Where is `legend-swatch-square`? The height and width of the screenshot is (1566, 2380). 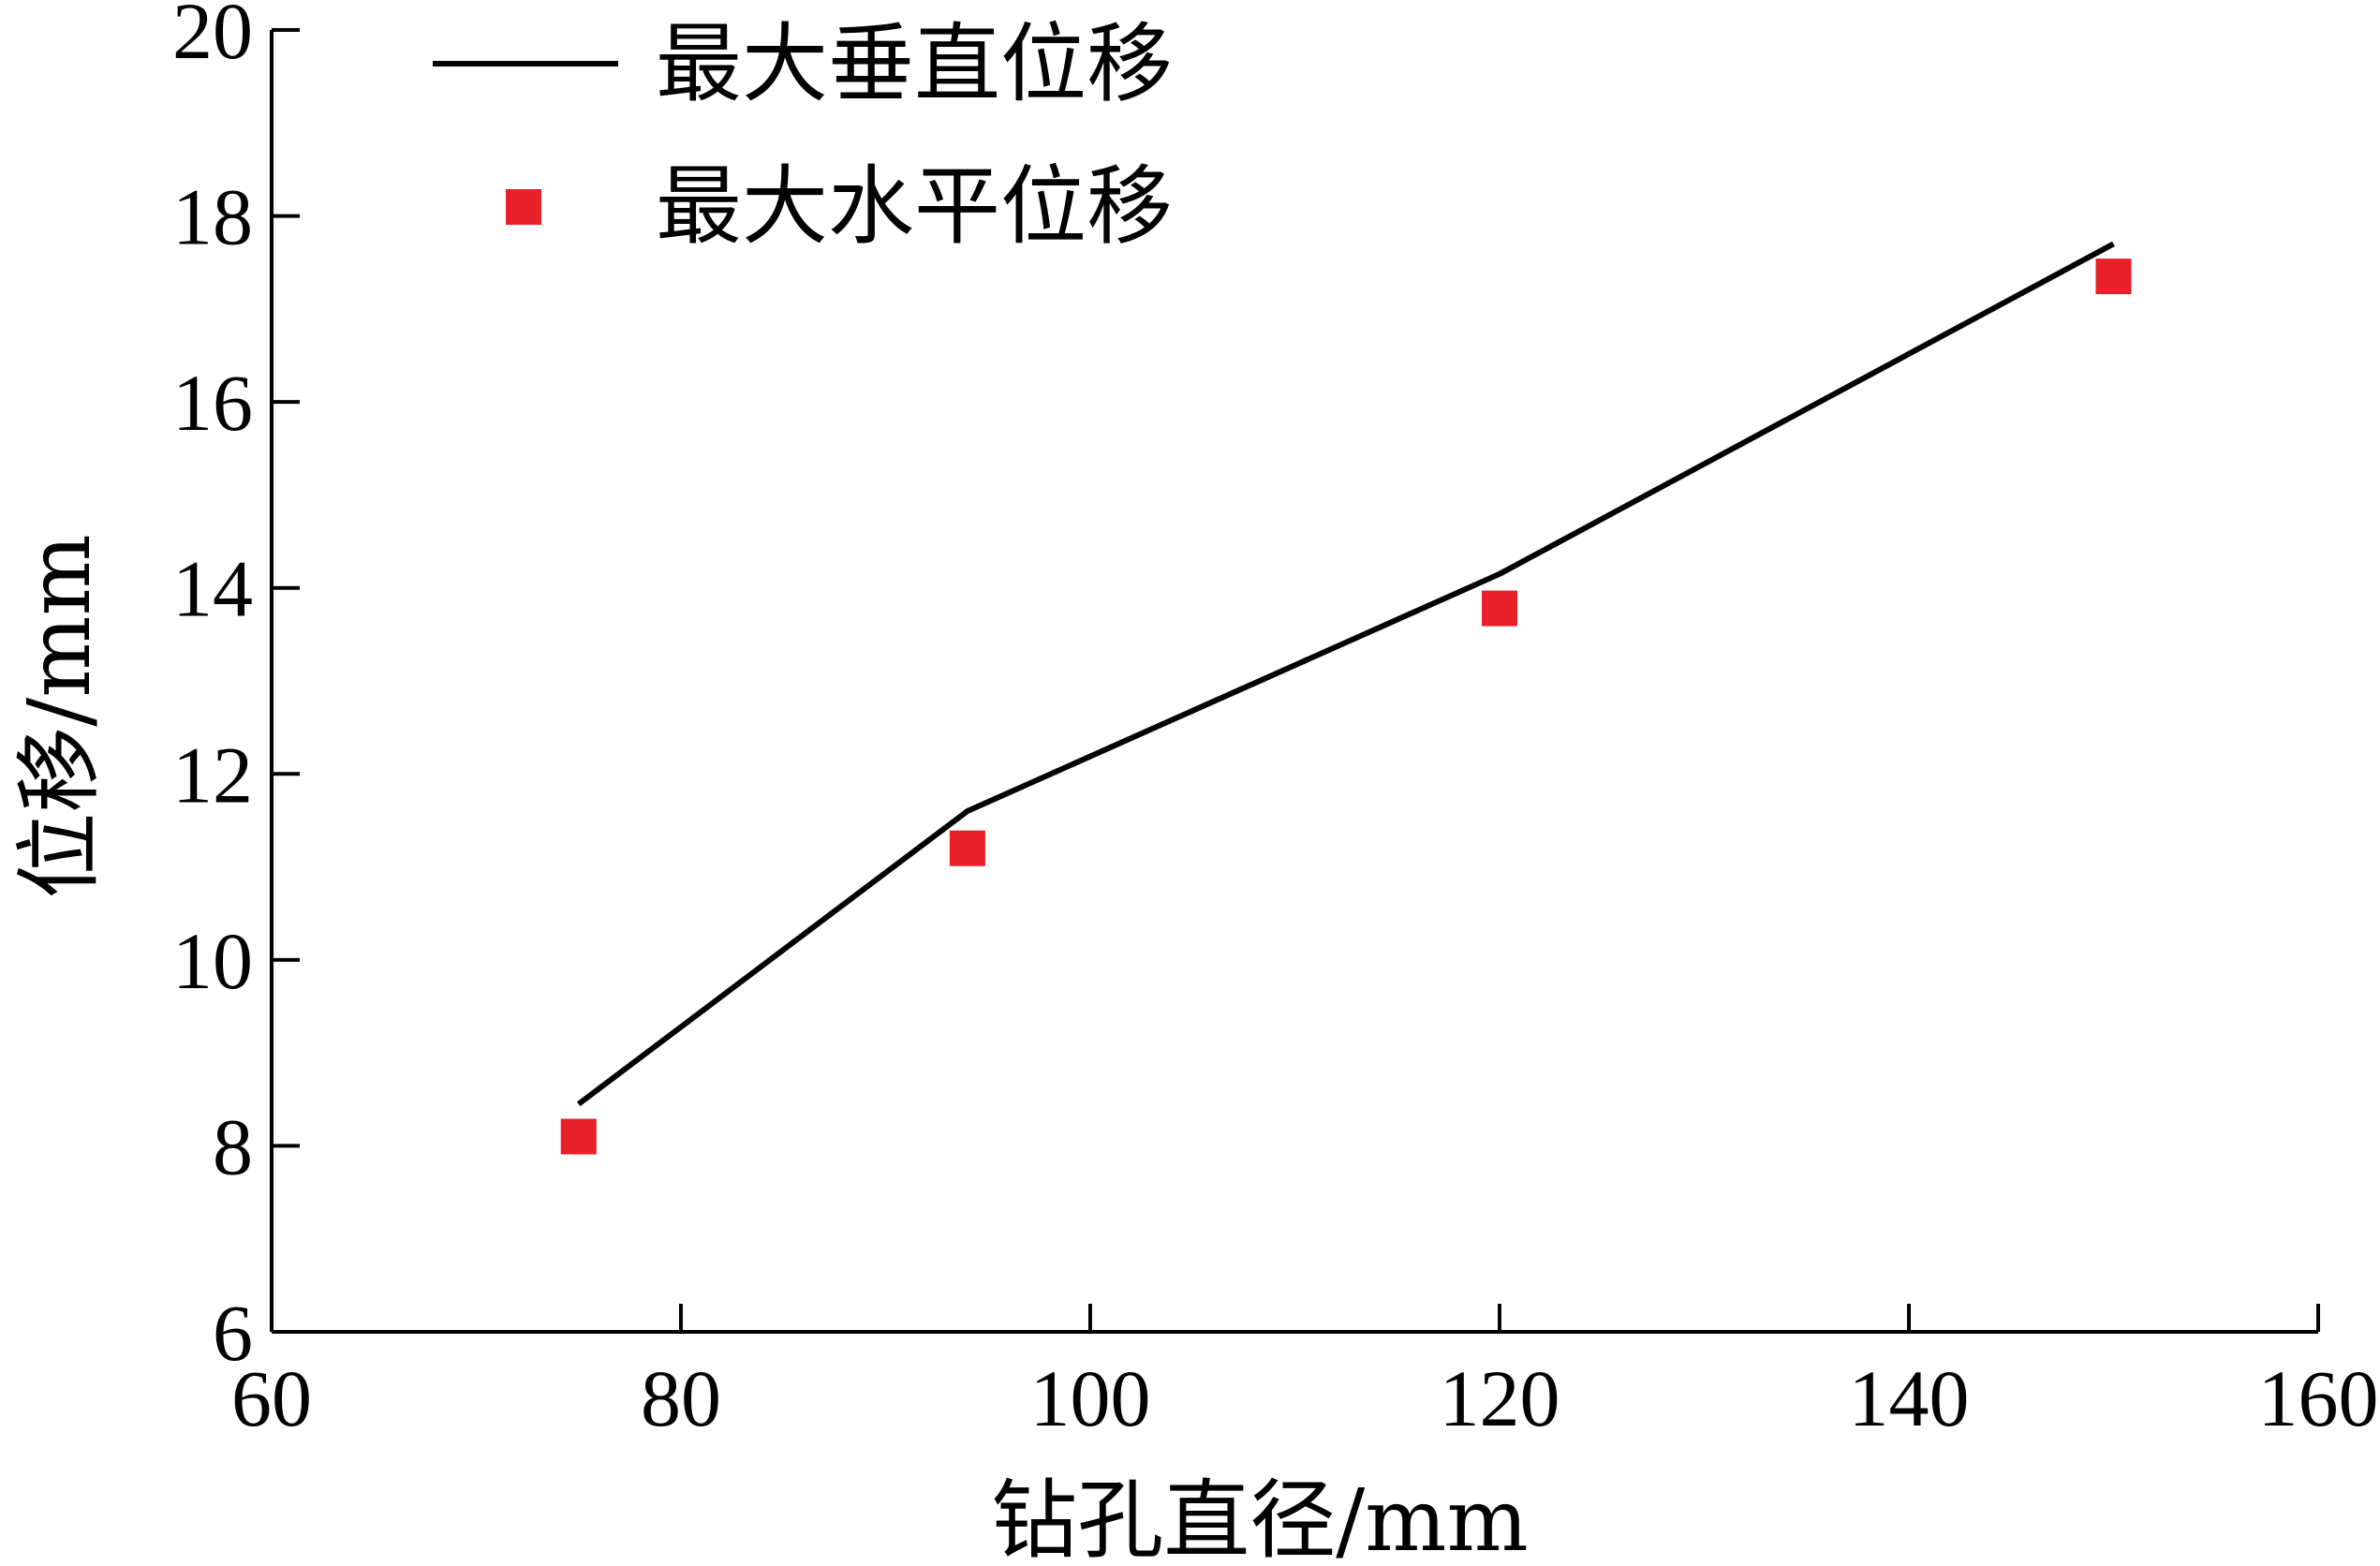
legend-swatch-square is located at coordinates (523, 207).